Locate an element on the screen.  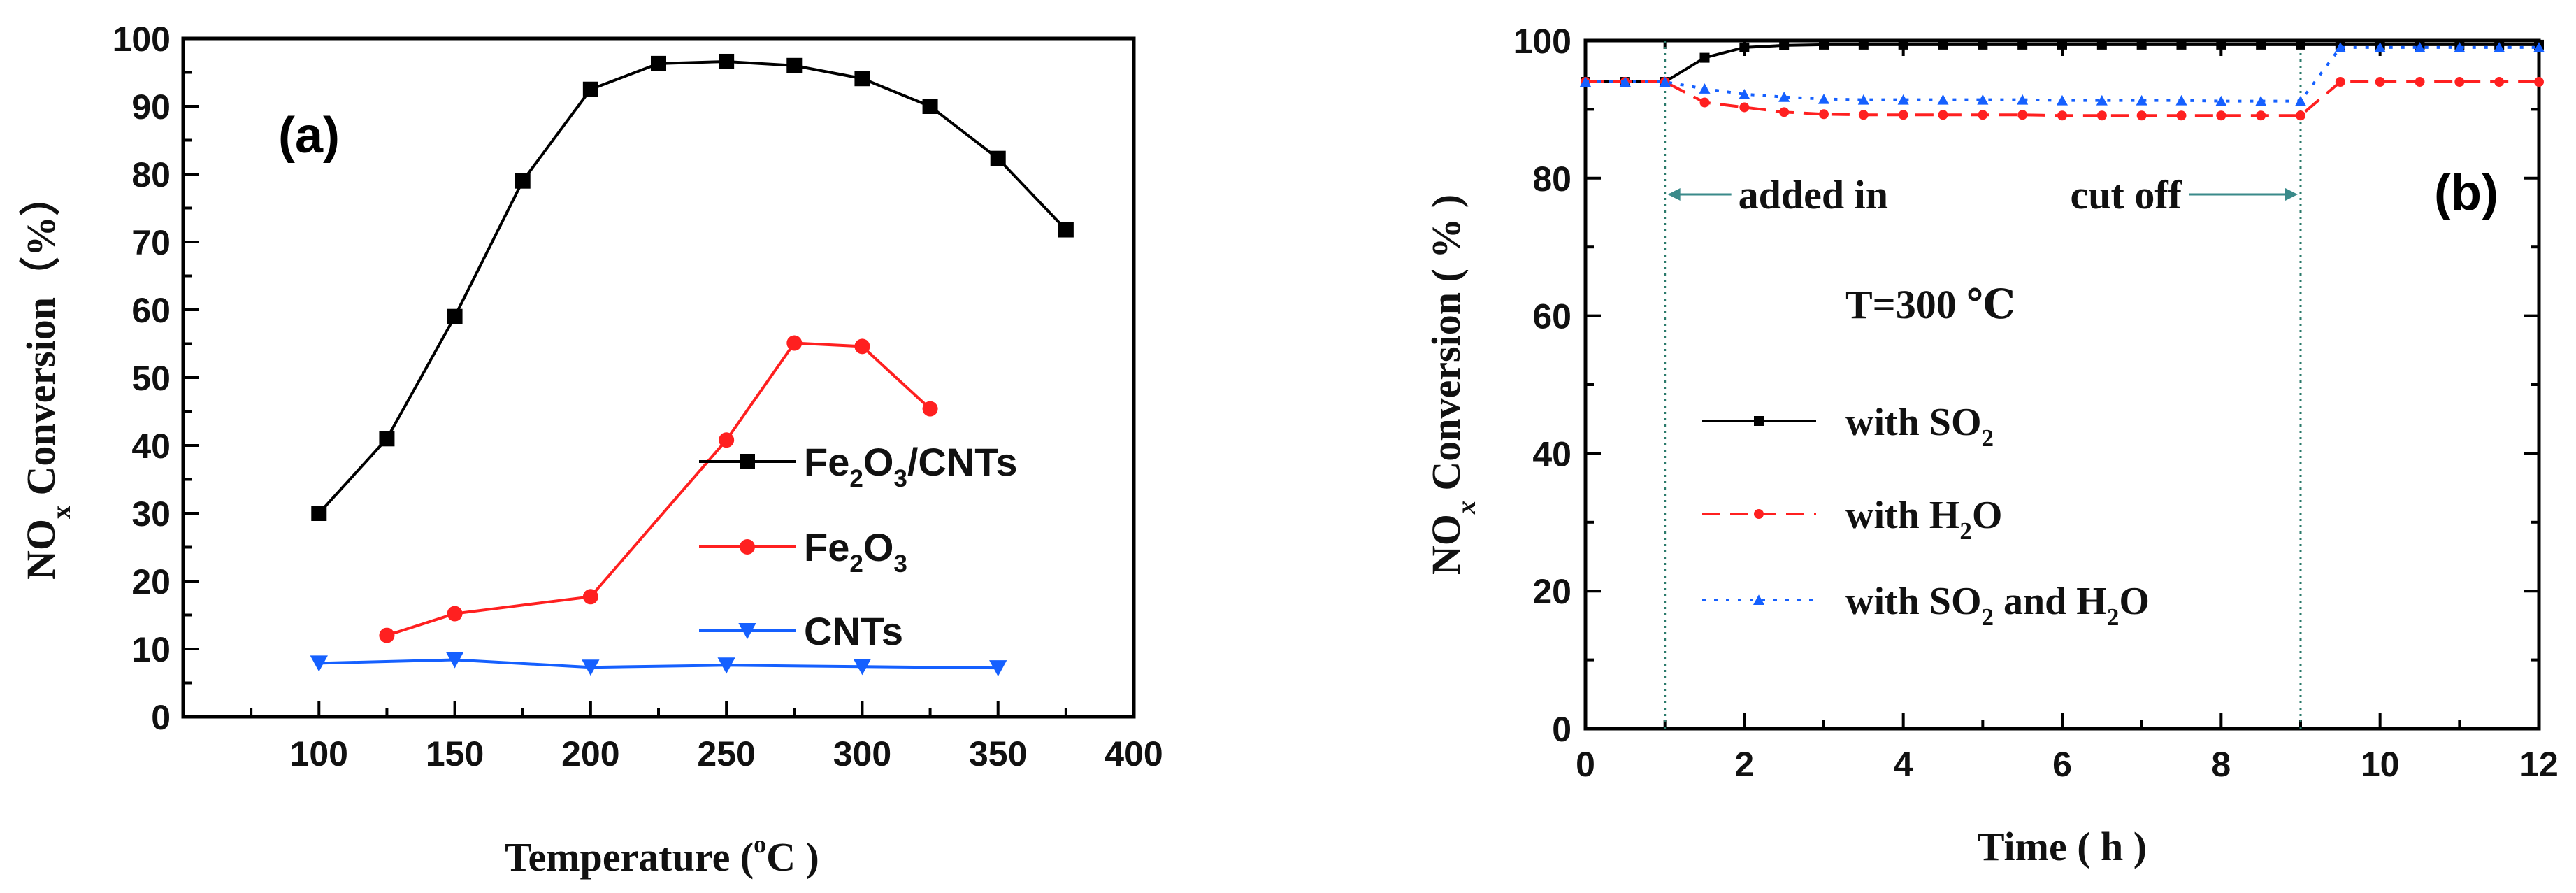
panel-label-b: (b) is located at coordinates (2466, 193).